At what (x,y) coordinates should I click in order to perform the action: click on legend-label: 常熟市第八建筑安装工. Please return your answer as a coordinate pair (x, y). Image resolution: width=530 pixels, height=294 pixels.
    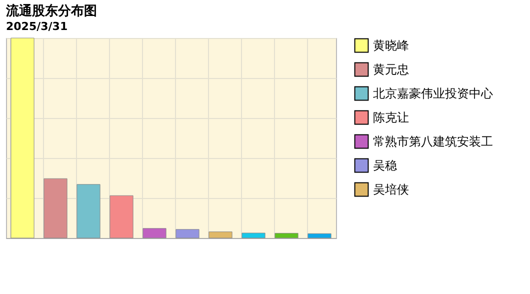
    Looking at the image, I should click on (433, 141).